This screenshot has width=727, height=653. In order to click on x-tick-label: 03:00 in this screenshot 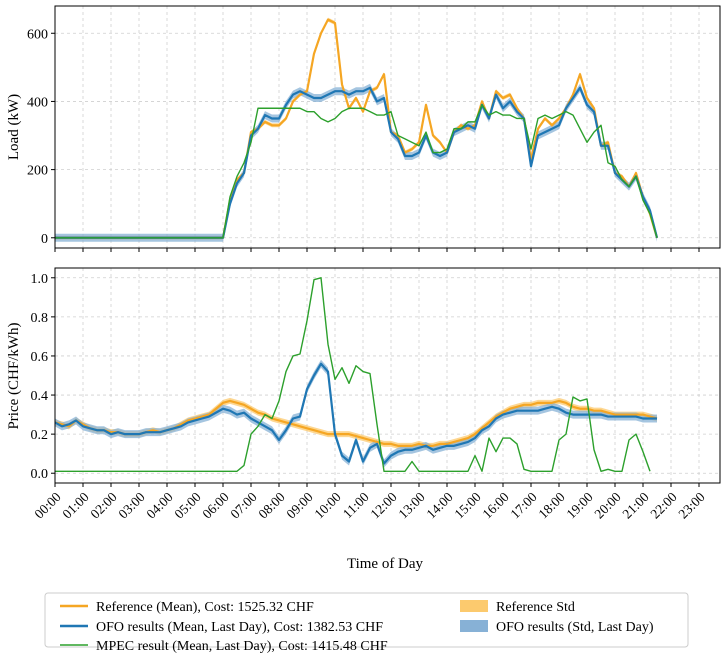, I will do `click(131, 505)`.